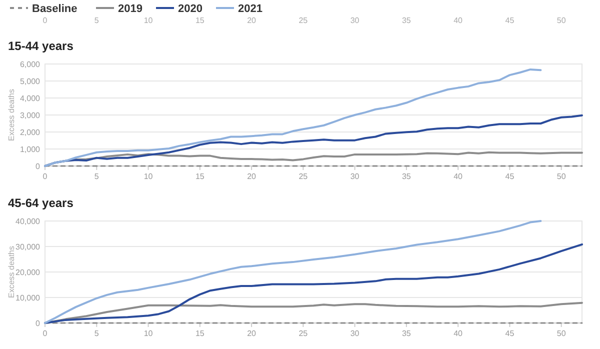 The image size is (600, 349). I want to click on y-tick-label: 10,000, so click(28, 298).